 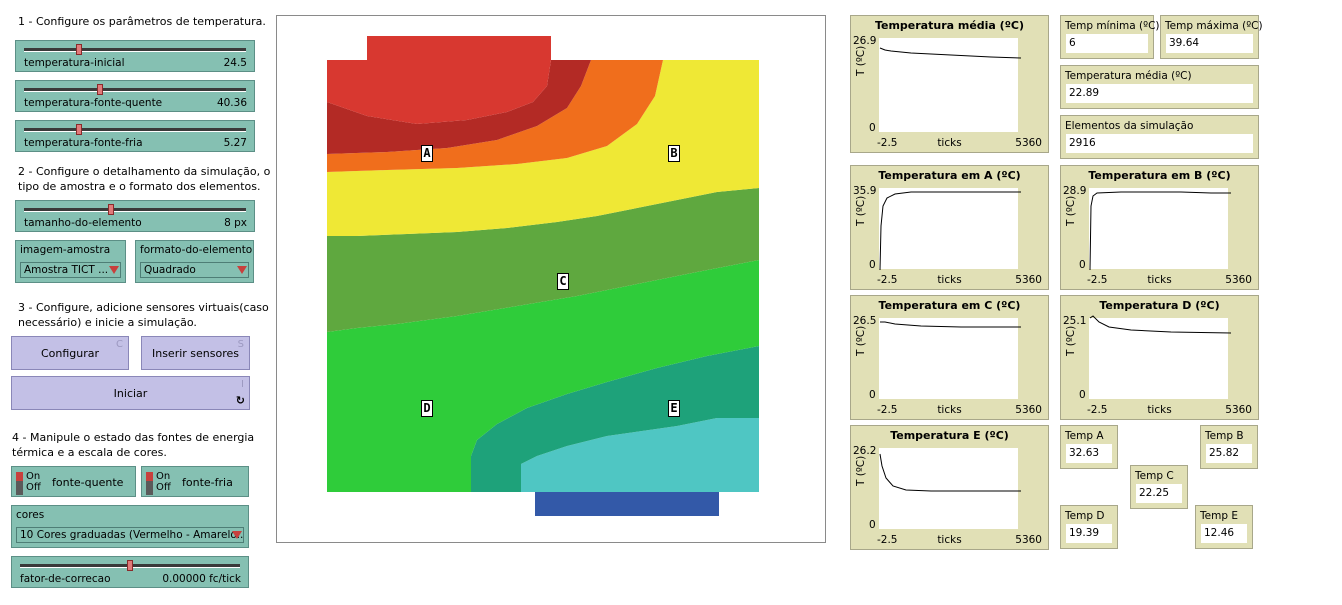 I want to click on monitor-temp-a: Temp A 32.63, so click(x=1089, y=447).